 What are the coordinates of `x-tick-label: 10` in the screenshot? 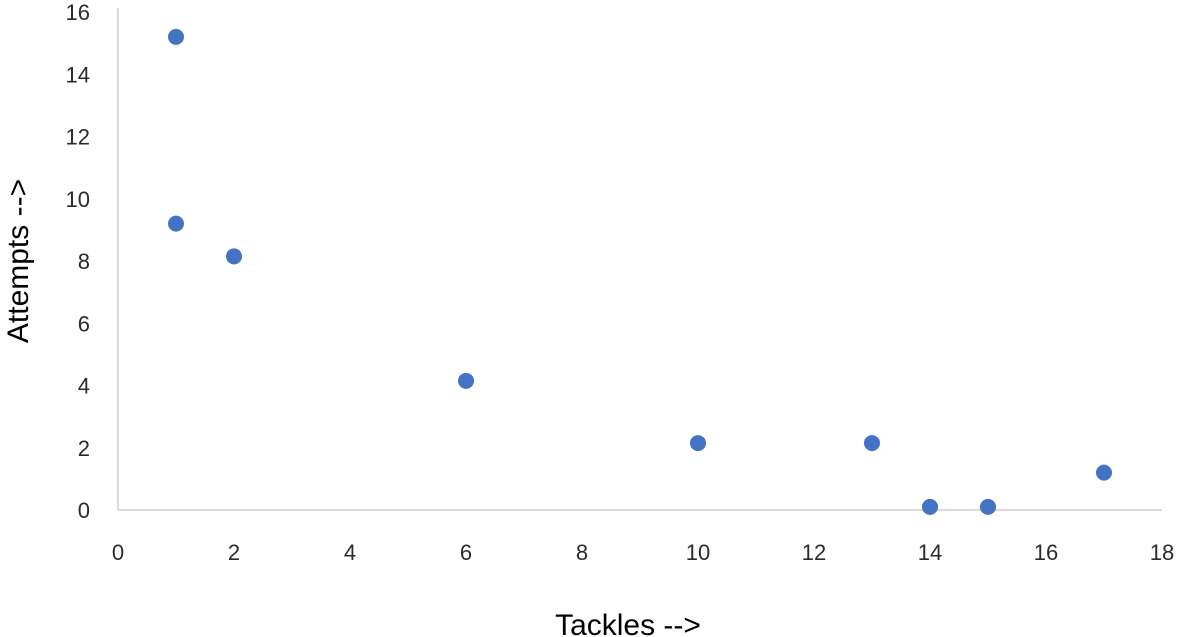 It's located at (698, 552).